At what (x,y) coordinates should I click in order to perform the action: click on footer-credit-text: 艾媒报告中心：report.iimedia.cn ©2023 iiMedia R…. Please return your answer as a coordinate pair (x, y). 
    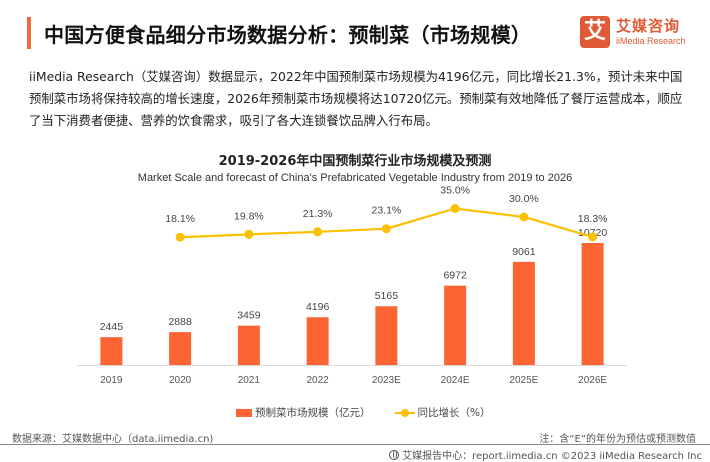
    Looking at the image, I should click on (552, 456).